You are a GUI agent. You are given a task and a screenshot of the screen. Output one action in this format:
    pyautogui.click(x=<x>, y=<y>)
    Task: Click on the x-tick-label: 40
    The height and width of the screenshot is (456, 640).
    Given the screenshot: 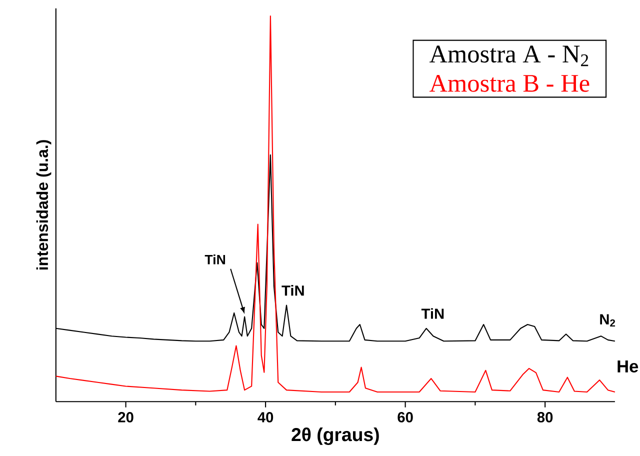 What is the action you would take?
    pyautogui.click(x=266, y=417)
    